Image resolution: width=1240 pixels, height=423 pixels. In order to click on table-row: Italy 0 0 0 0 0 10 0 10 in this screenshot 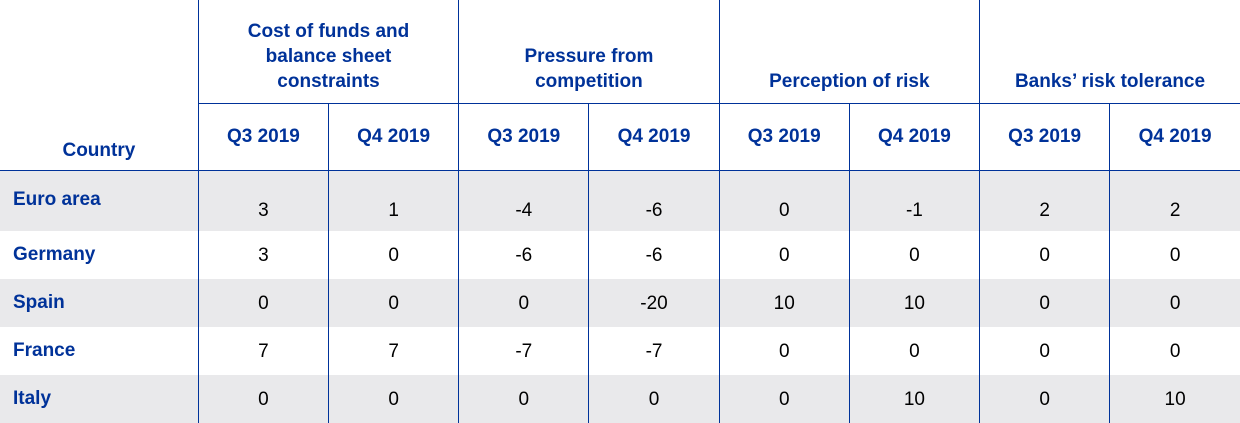, I will do `click(620, 398)`.